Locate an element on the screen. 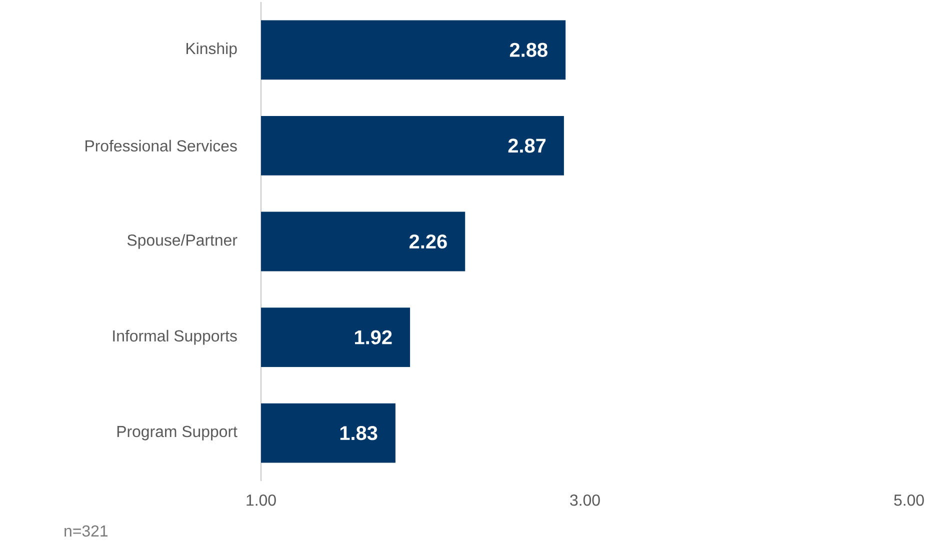 This screenshot has height=543, width=936. data-label: 2.26 is located at coordinates (428, 241).